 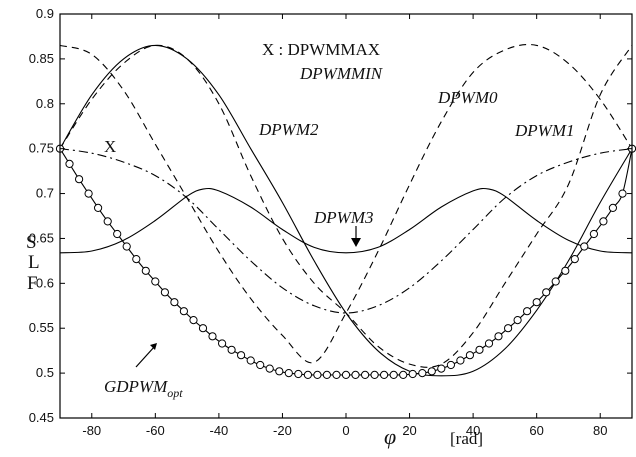 What do you see at coordinates (45, 372) in the screenshot?
I see `y-tick-label: 0.5` at bounding box center [45, 372].